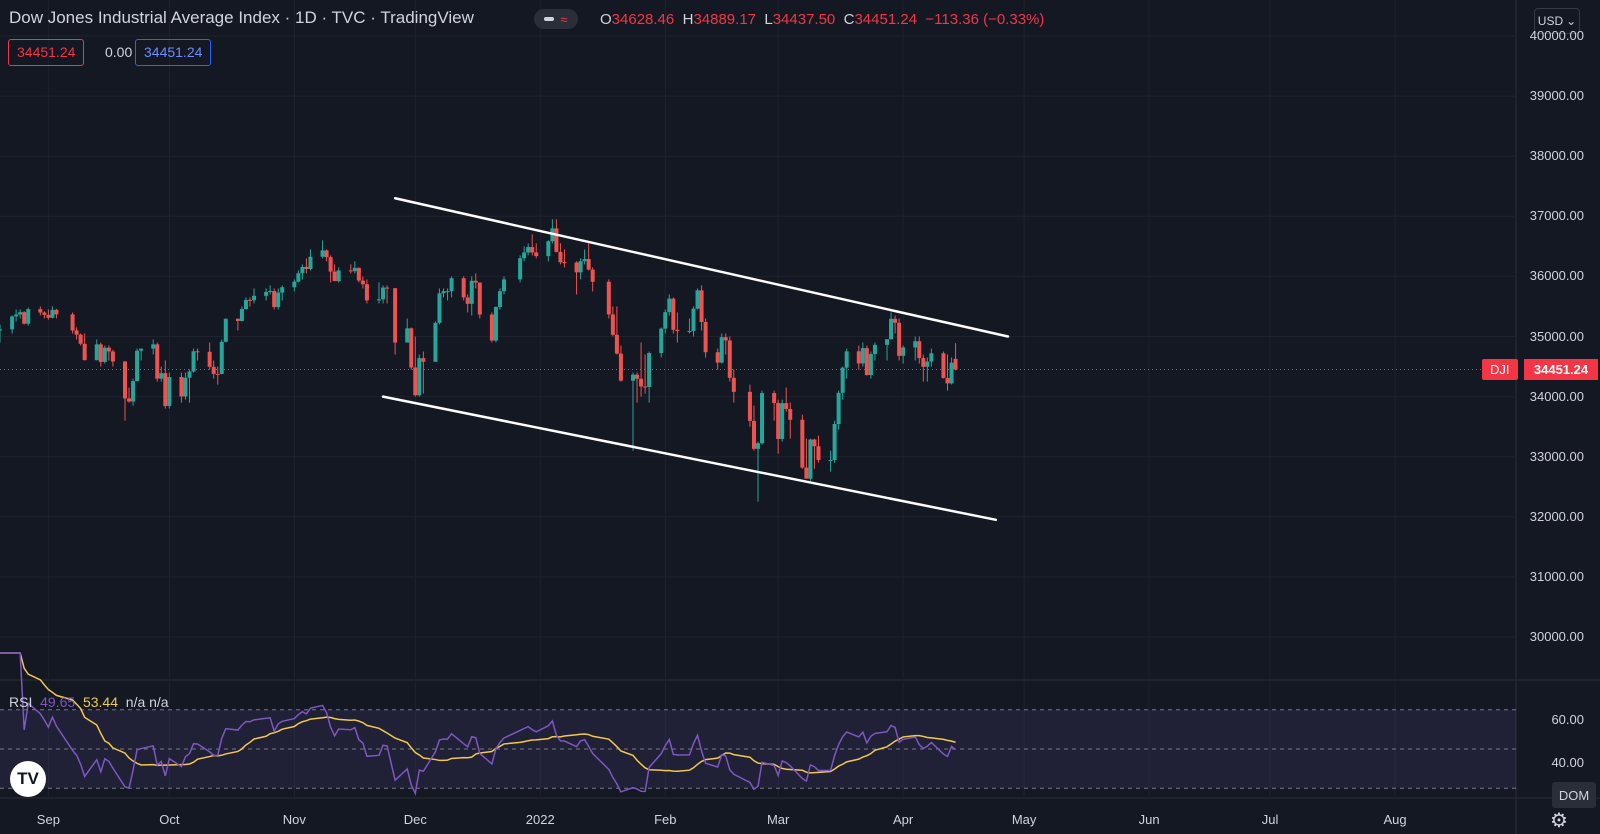 This screenshot has height=834, width=1600. What do you see at coordinates (701, 267) in the screenshot?
I see `trendline-upper` at bounding box center [701, 267].